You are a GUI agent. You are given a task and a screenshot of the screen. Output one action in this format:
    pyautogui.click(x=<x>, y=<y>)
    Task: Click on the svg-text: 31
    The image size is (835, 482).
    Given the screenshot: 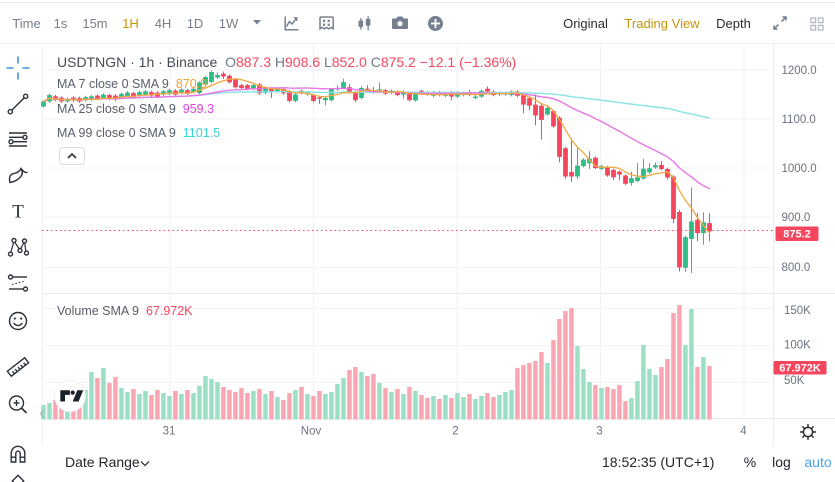 What is the action you would take?
    pyautogui.click(x=169, y=432)
    